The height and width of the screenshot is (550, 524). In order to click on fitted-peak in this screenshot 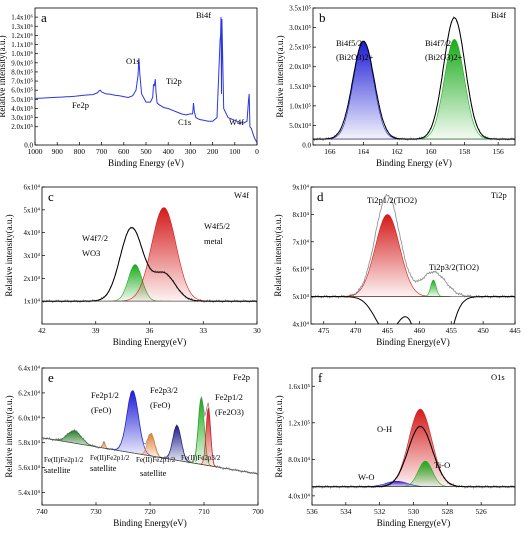, I will do `click(433, 288)`.